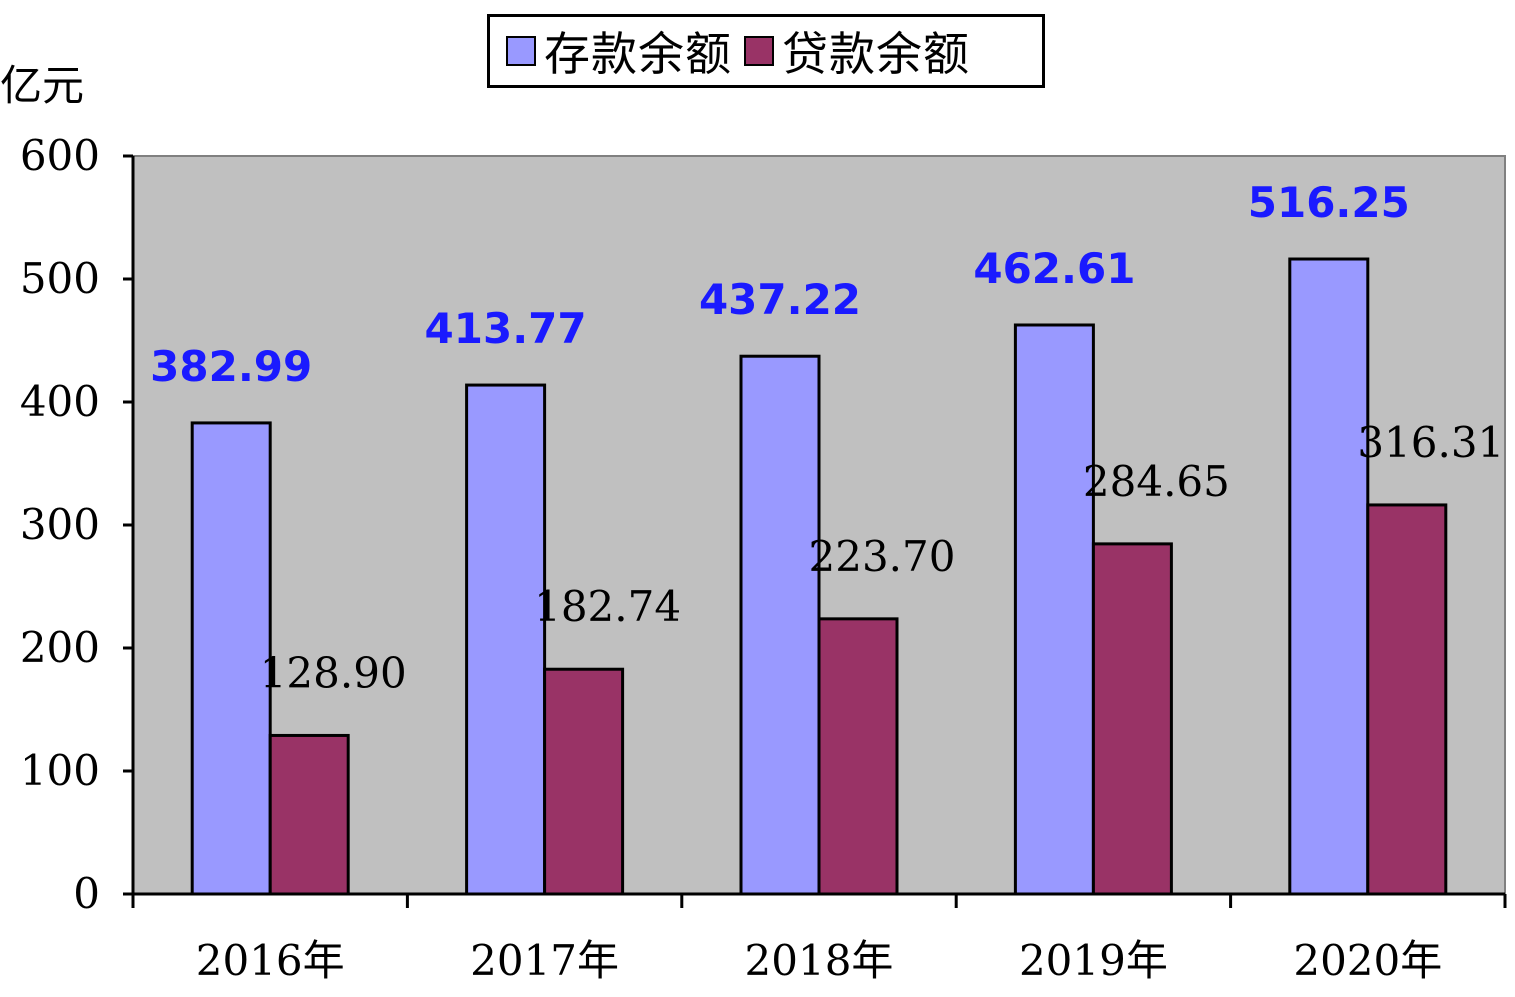 This screenshot has height=997, width=1515. I want to click on data-label-loan: 223.70, so click(882, 556).